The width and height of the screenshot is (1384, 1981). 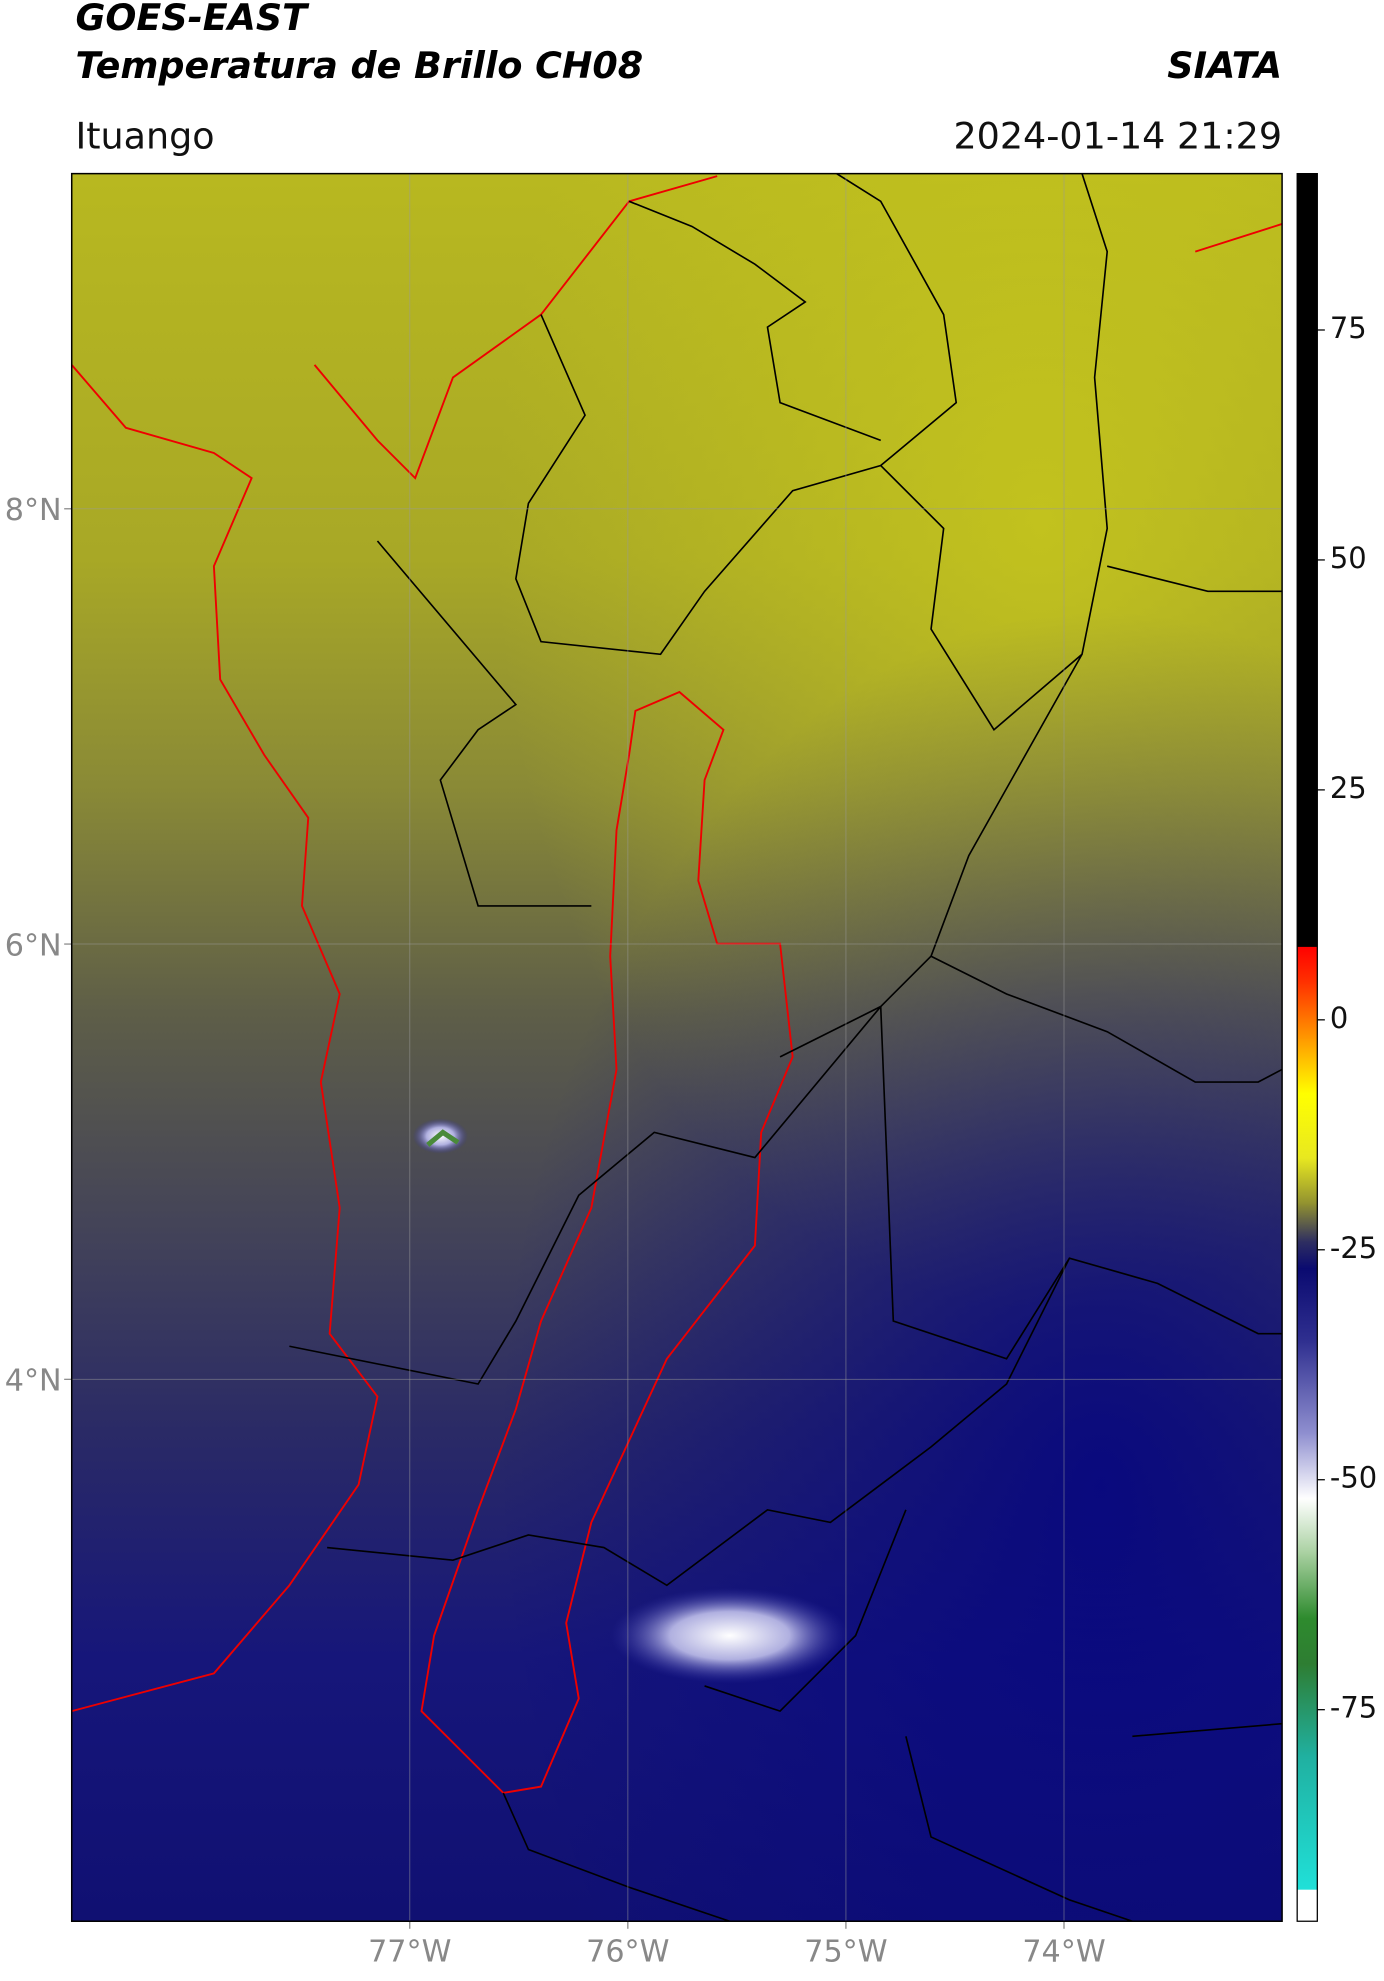 What do you see at coordinates (1353, 1708) in the screenshot?
I see `colorbar-tick-label: -75` at bounding box center [1353, 1708].